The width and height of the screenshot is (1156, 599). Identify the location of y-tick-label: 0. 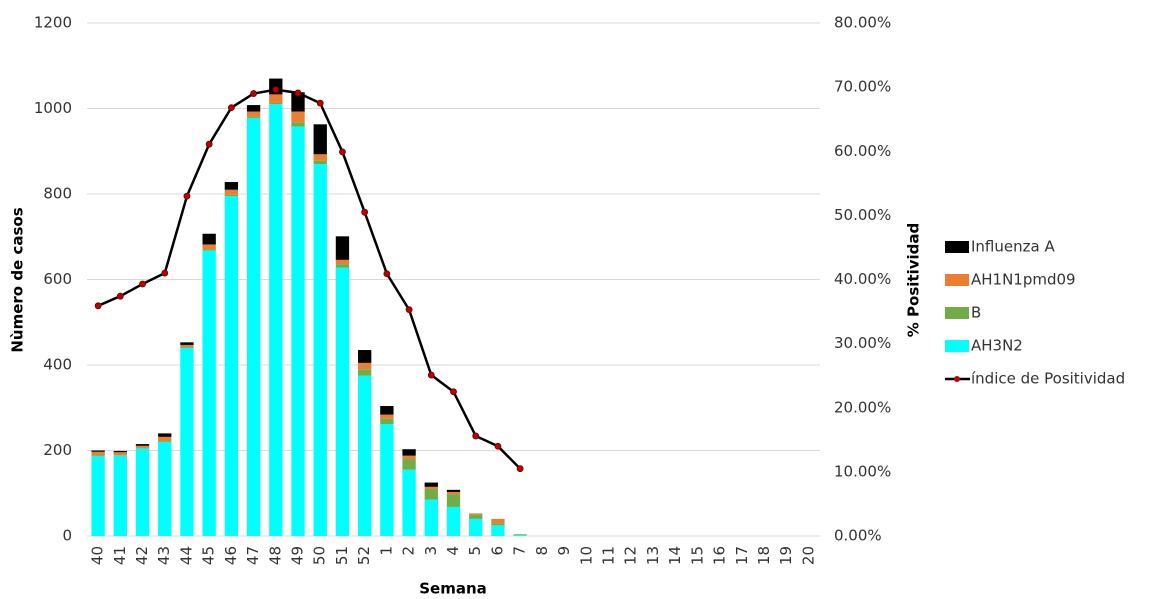
(67, 536).